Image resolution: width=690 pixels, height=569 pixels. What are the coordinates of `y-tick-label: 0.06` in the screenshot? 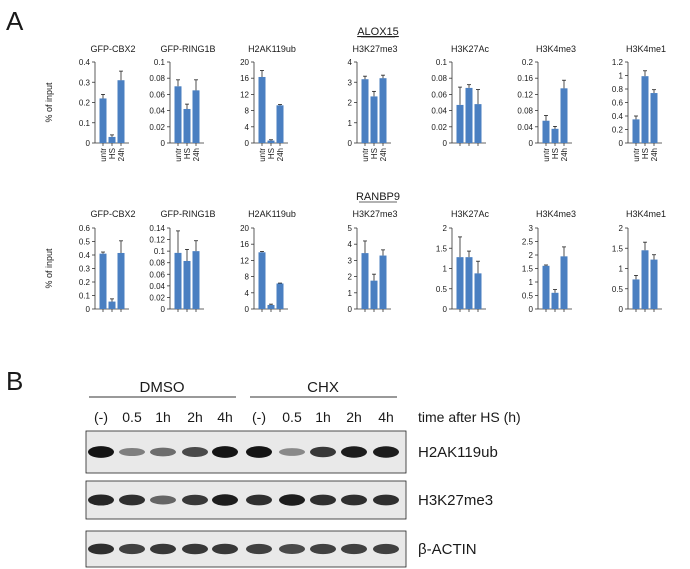 It's located at (157, 94).